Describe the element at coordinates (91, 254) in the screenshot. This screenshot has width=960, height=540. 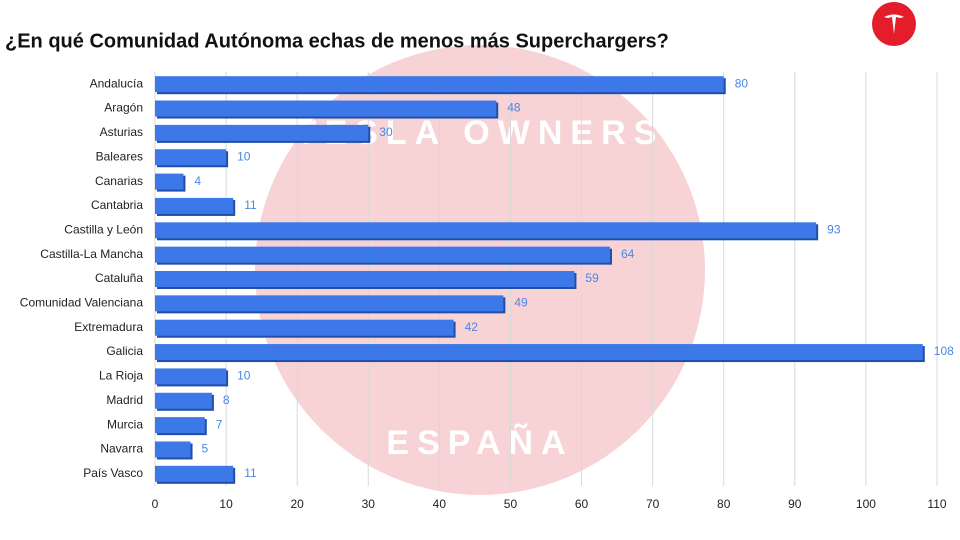
I see `y-tick-label: Castilla-La Mancha` at that location.